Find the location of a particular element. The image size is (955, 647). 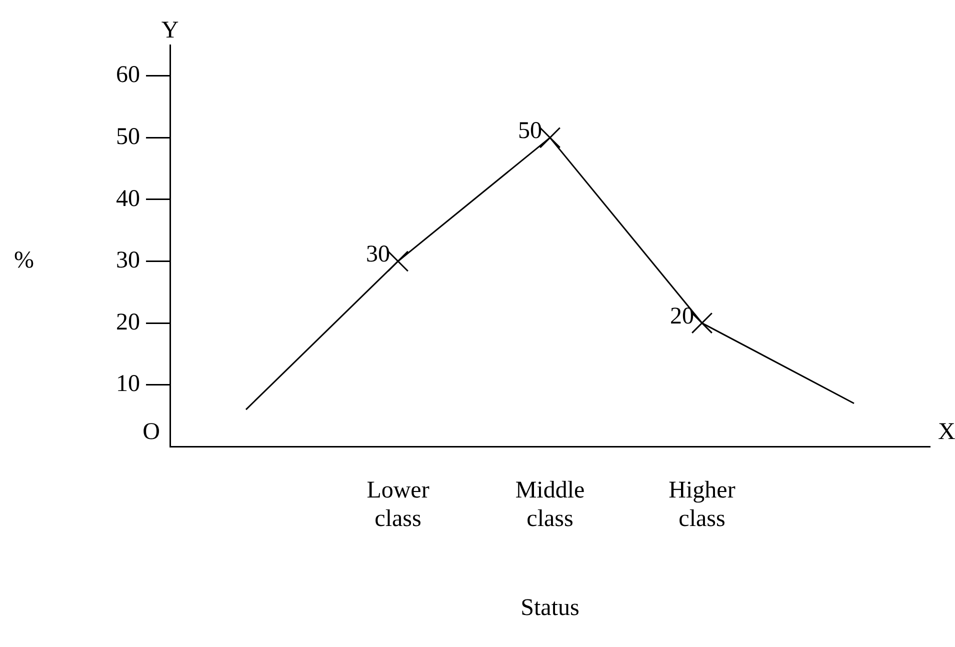

x-axis-title: Status is located at coordinates (550, 607).